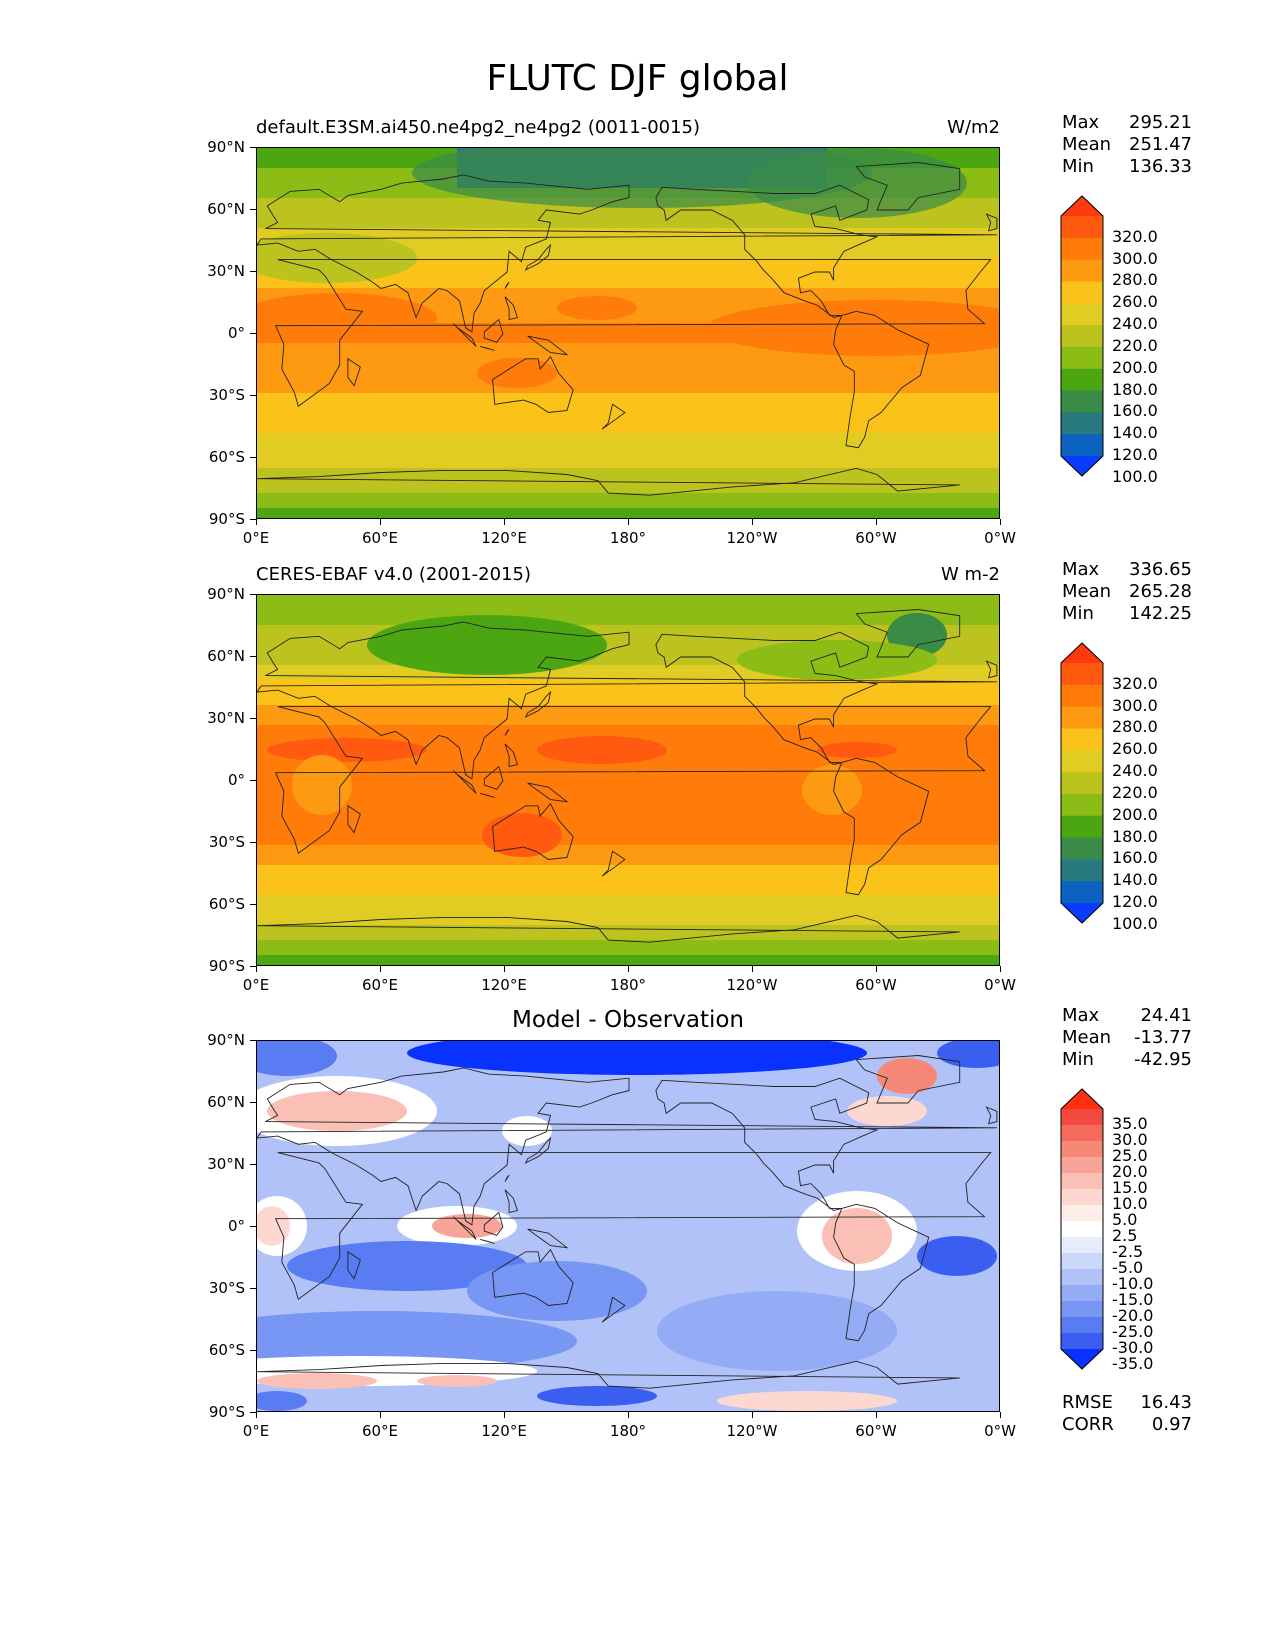  I want to click on colorbar-tick-label: 260.0, so click(1135, 749).